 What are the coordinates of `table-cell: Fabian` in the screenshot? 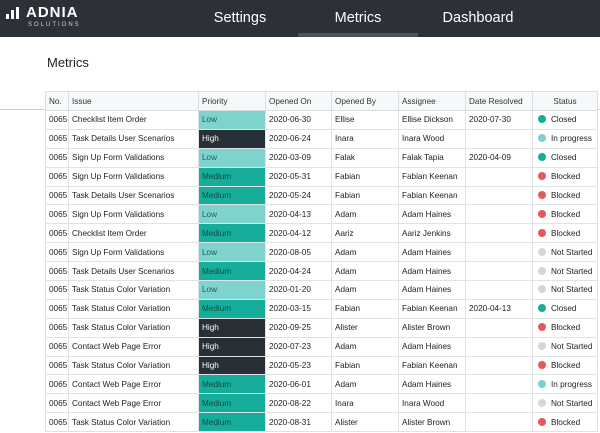 It's located at (365, 308).